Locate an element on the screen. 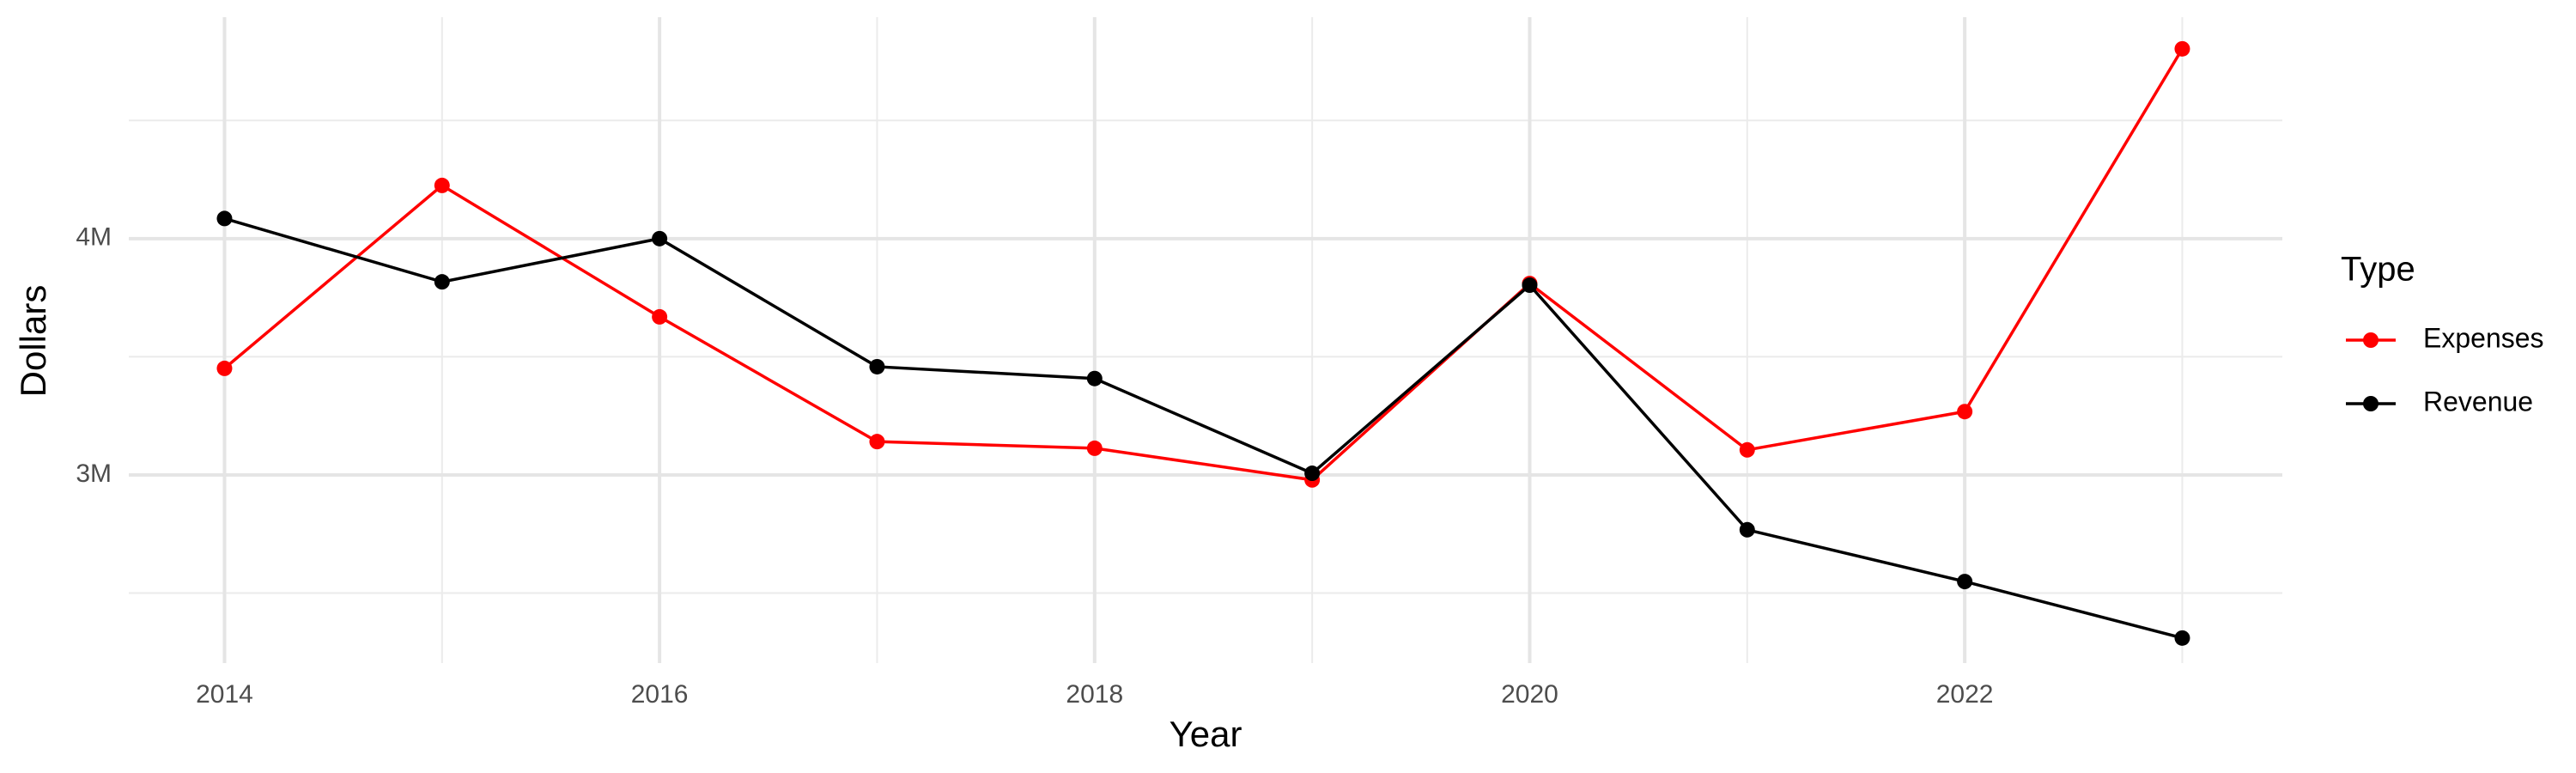  x-axis-title: Year is located at coordinates (1206, 734).